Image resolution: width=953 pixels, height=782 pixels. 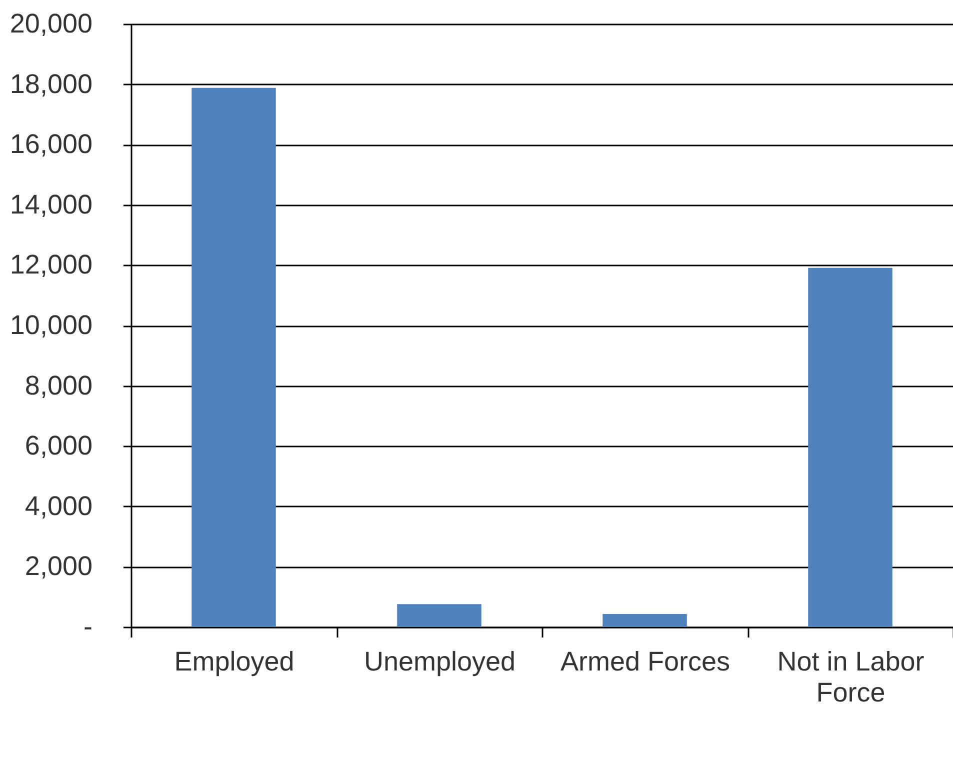 I want to click on x-tick-label: Employed, so click(x=234, y=661).